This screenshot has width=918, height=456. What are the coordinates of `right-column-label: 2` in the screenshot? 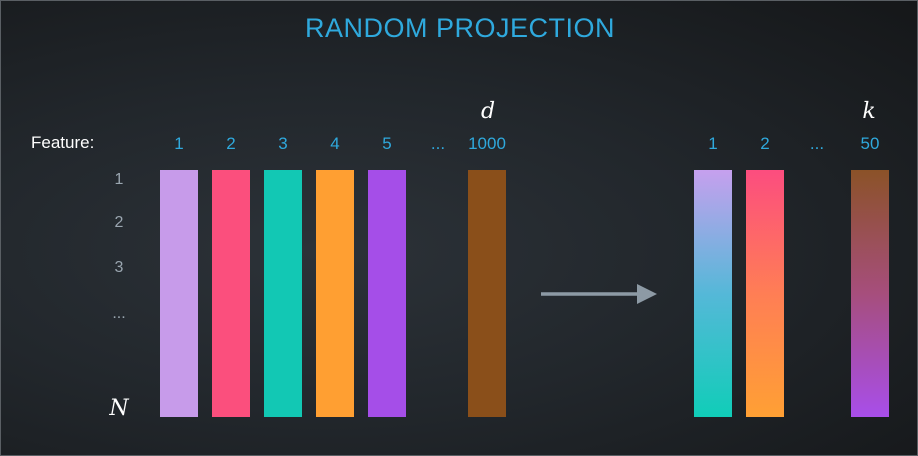 It's located at (765, 143).